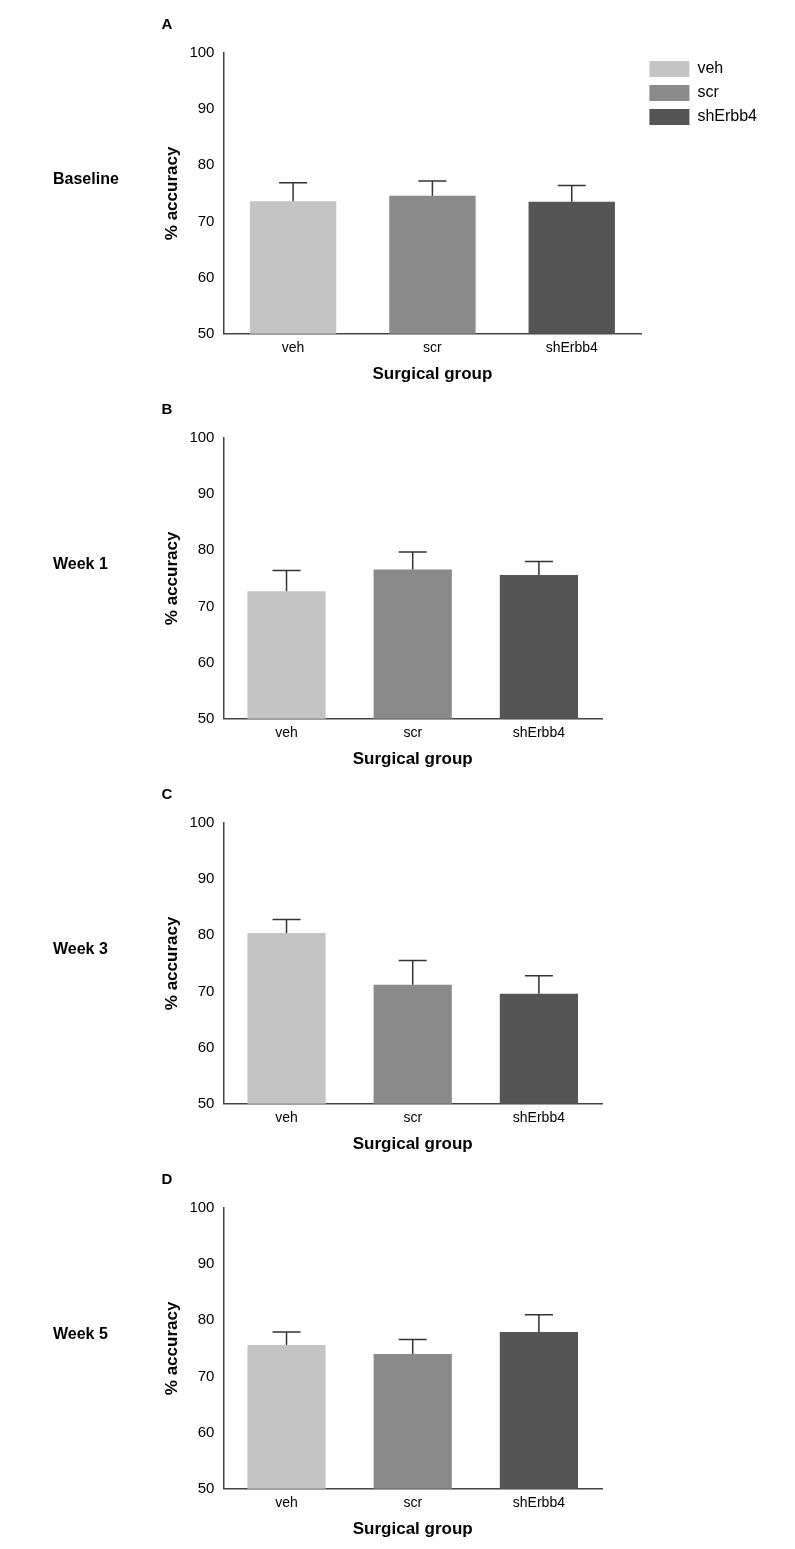 This screenshot has width=795, height=1549. What do you see at coordinates (708, 92) in the screenshot?
I see `legend-label: scr` at bounding box center [708, 92].